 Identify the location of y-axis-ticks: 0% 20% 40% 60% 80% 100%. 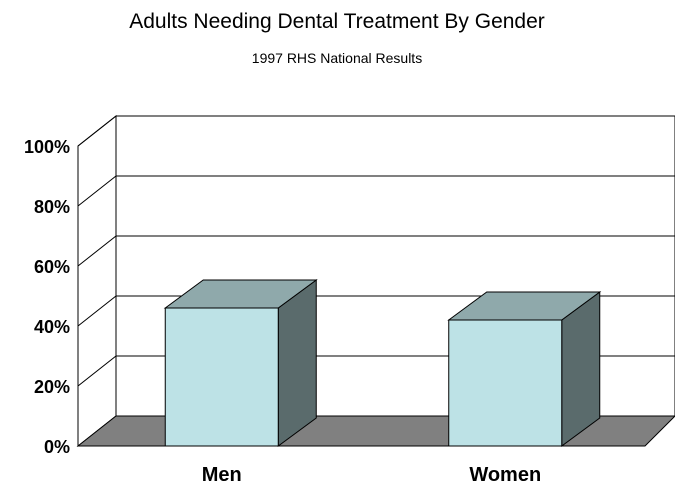
(47, 297).